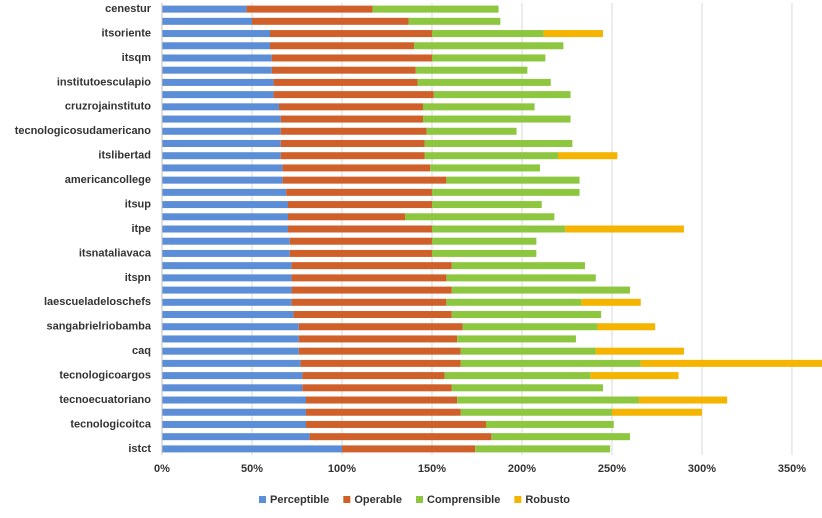  What do you see at coordinates (162, 469) in the screenshot?
I see `x-tick-label: 0%` at bounding box center [162, 469].